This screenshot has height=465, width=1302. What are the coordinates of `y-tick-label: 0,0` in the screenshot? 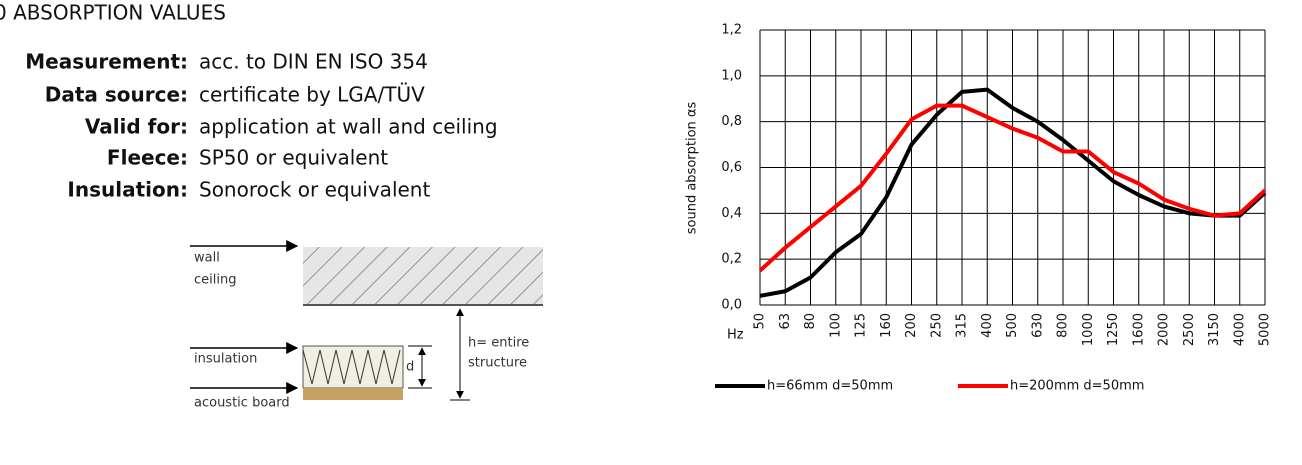 It's located at (731, 305).